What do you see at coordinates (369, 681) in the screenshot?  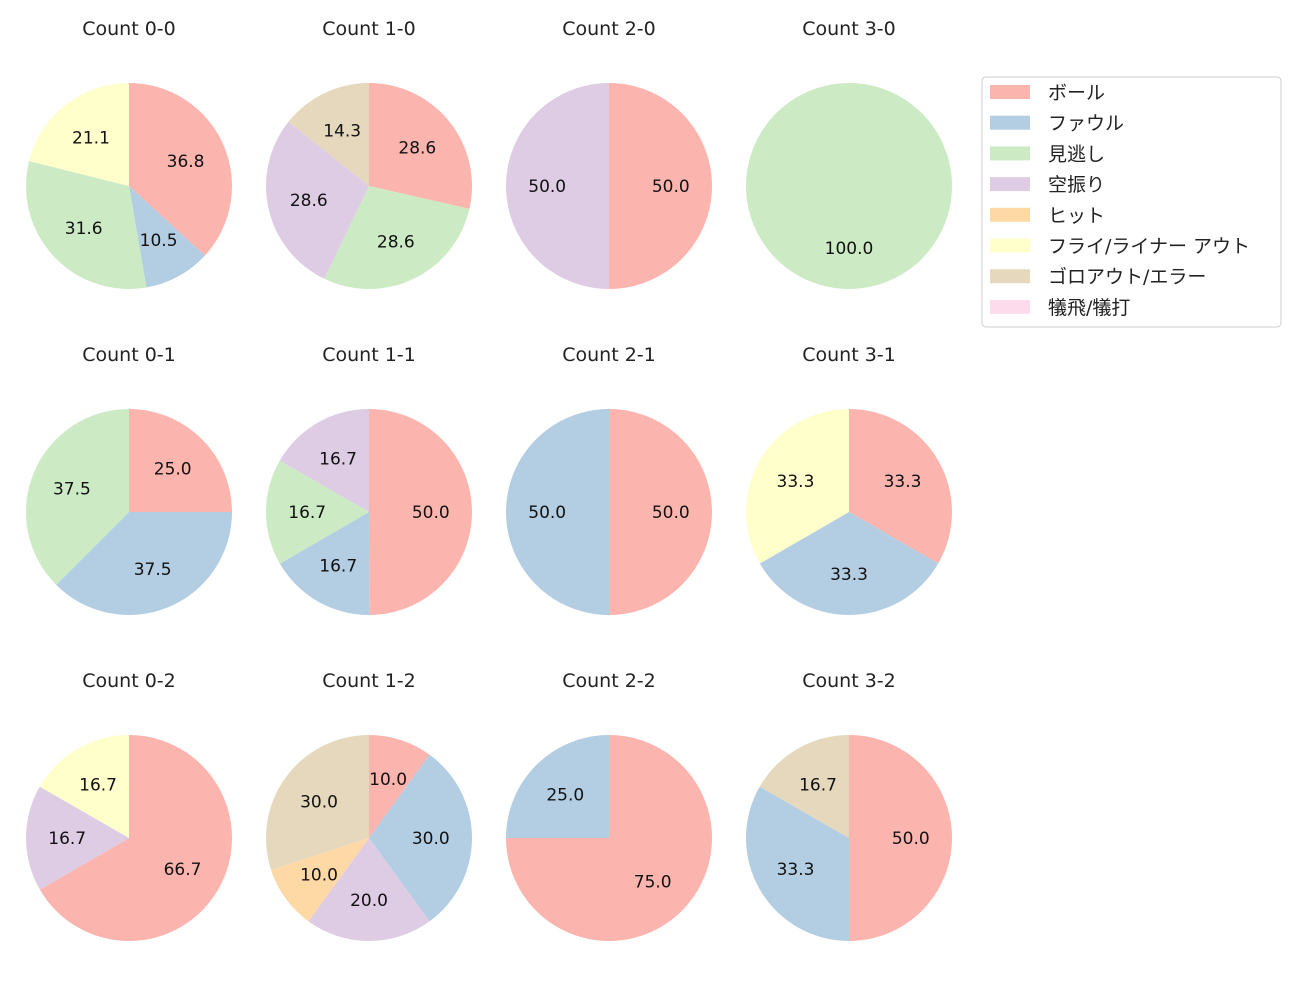 I see `pie-title: Count 1-2` at bounding box center [369, 681].